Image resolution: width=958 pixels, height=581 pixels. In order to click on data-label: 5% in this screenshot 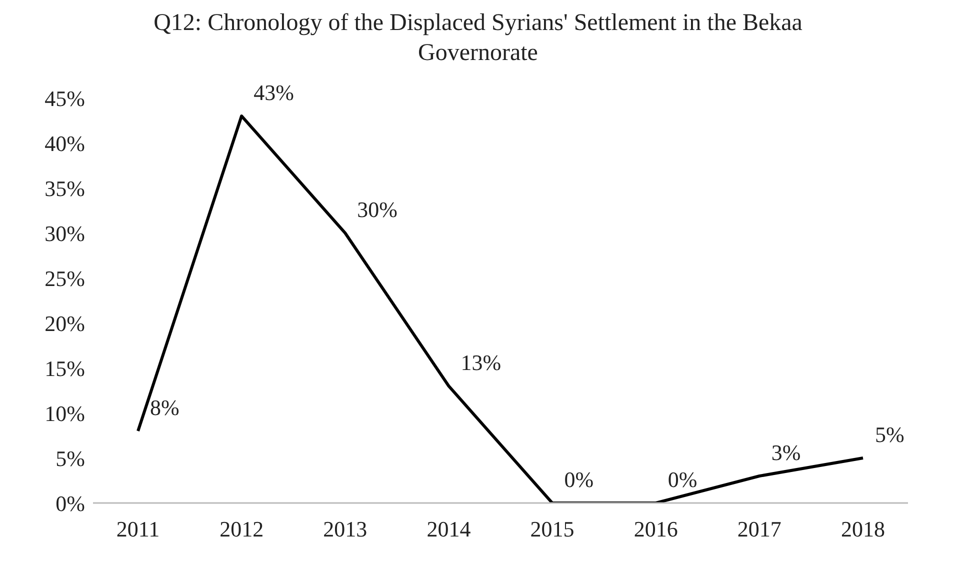, I will do `click(889, 434)`.